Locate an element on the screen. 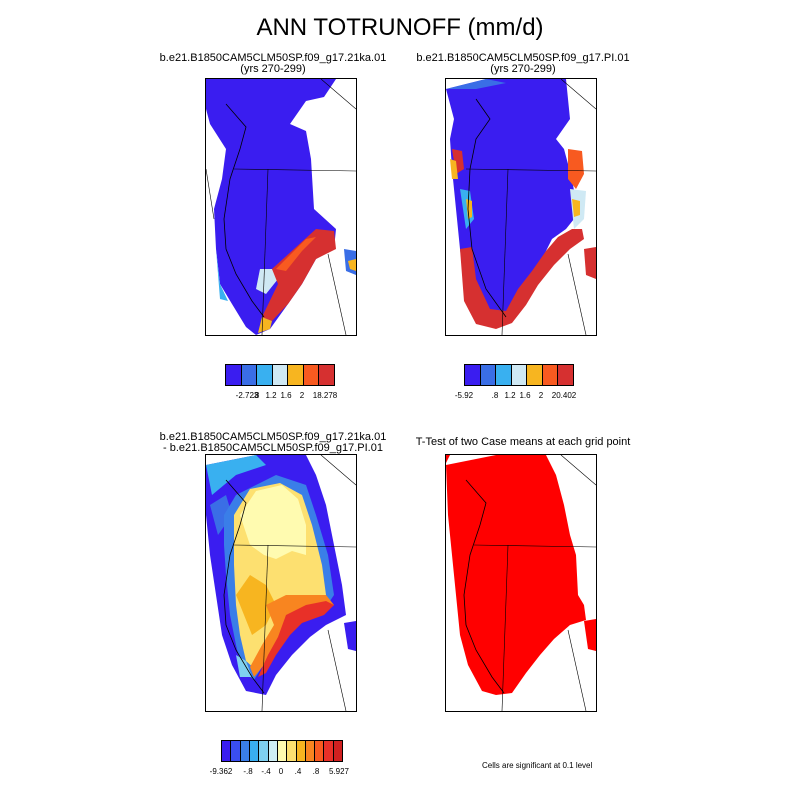 The height and width of the screenshot is (800, 800). panel2-colorbar-label: 1.2 is located at coordinates (510, 395).